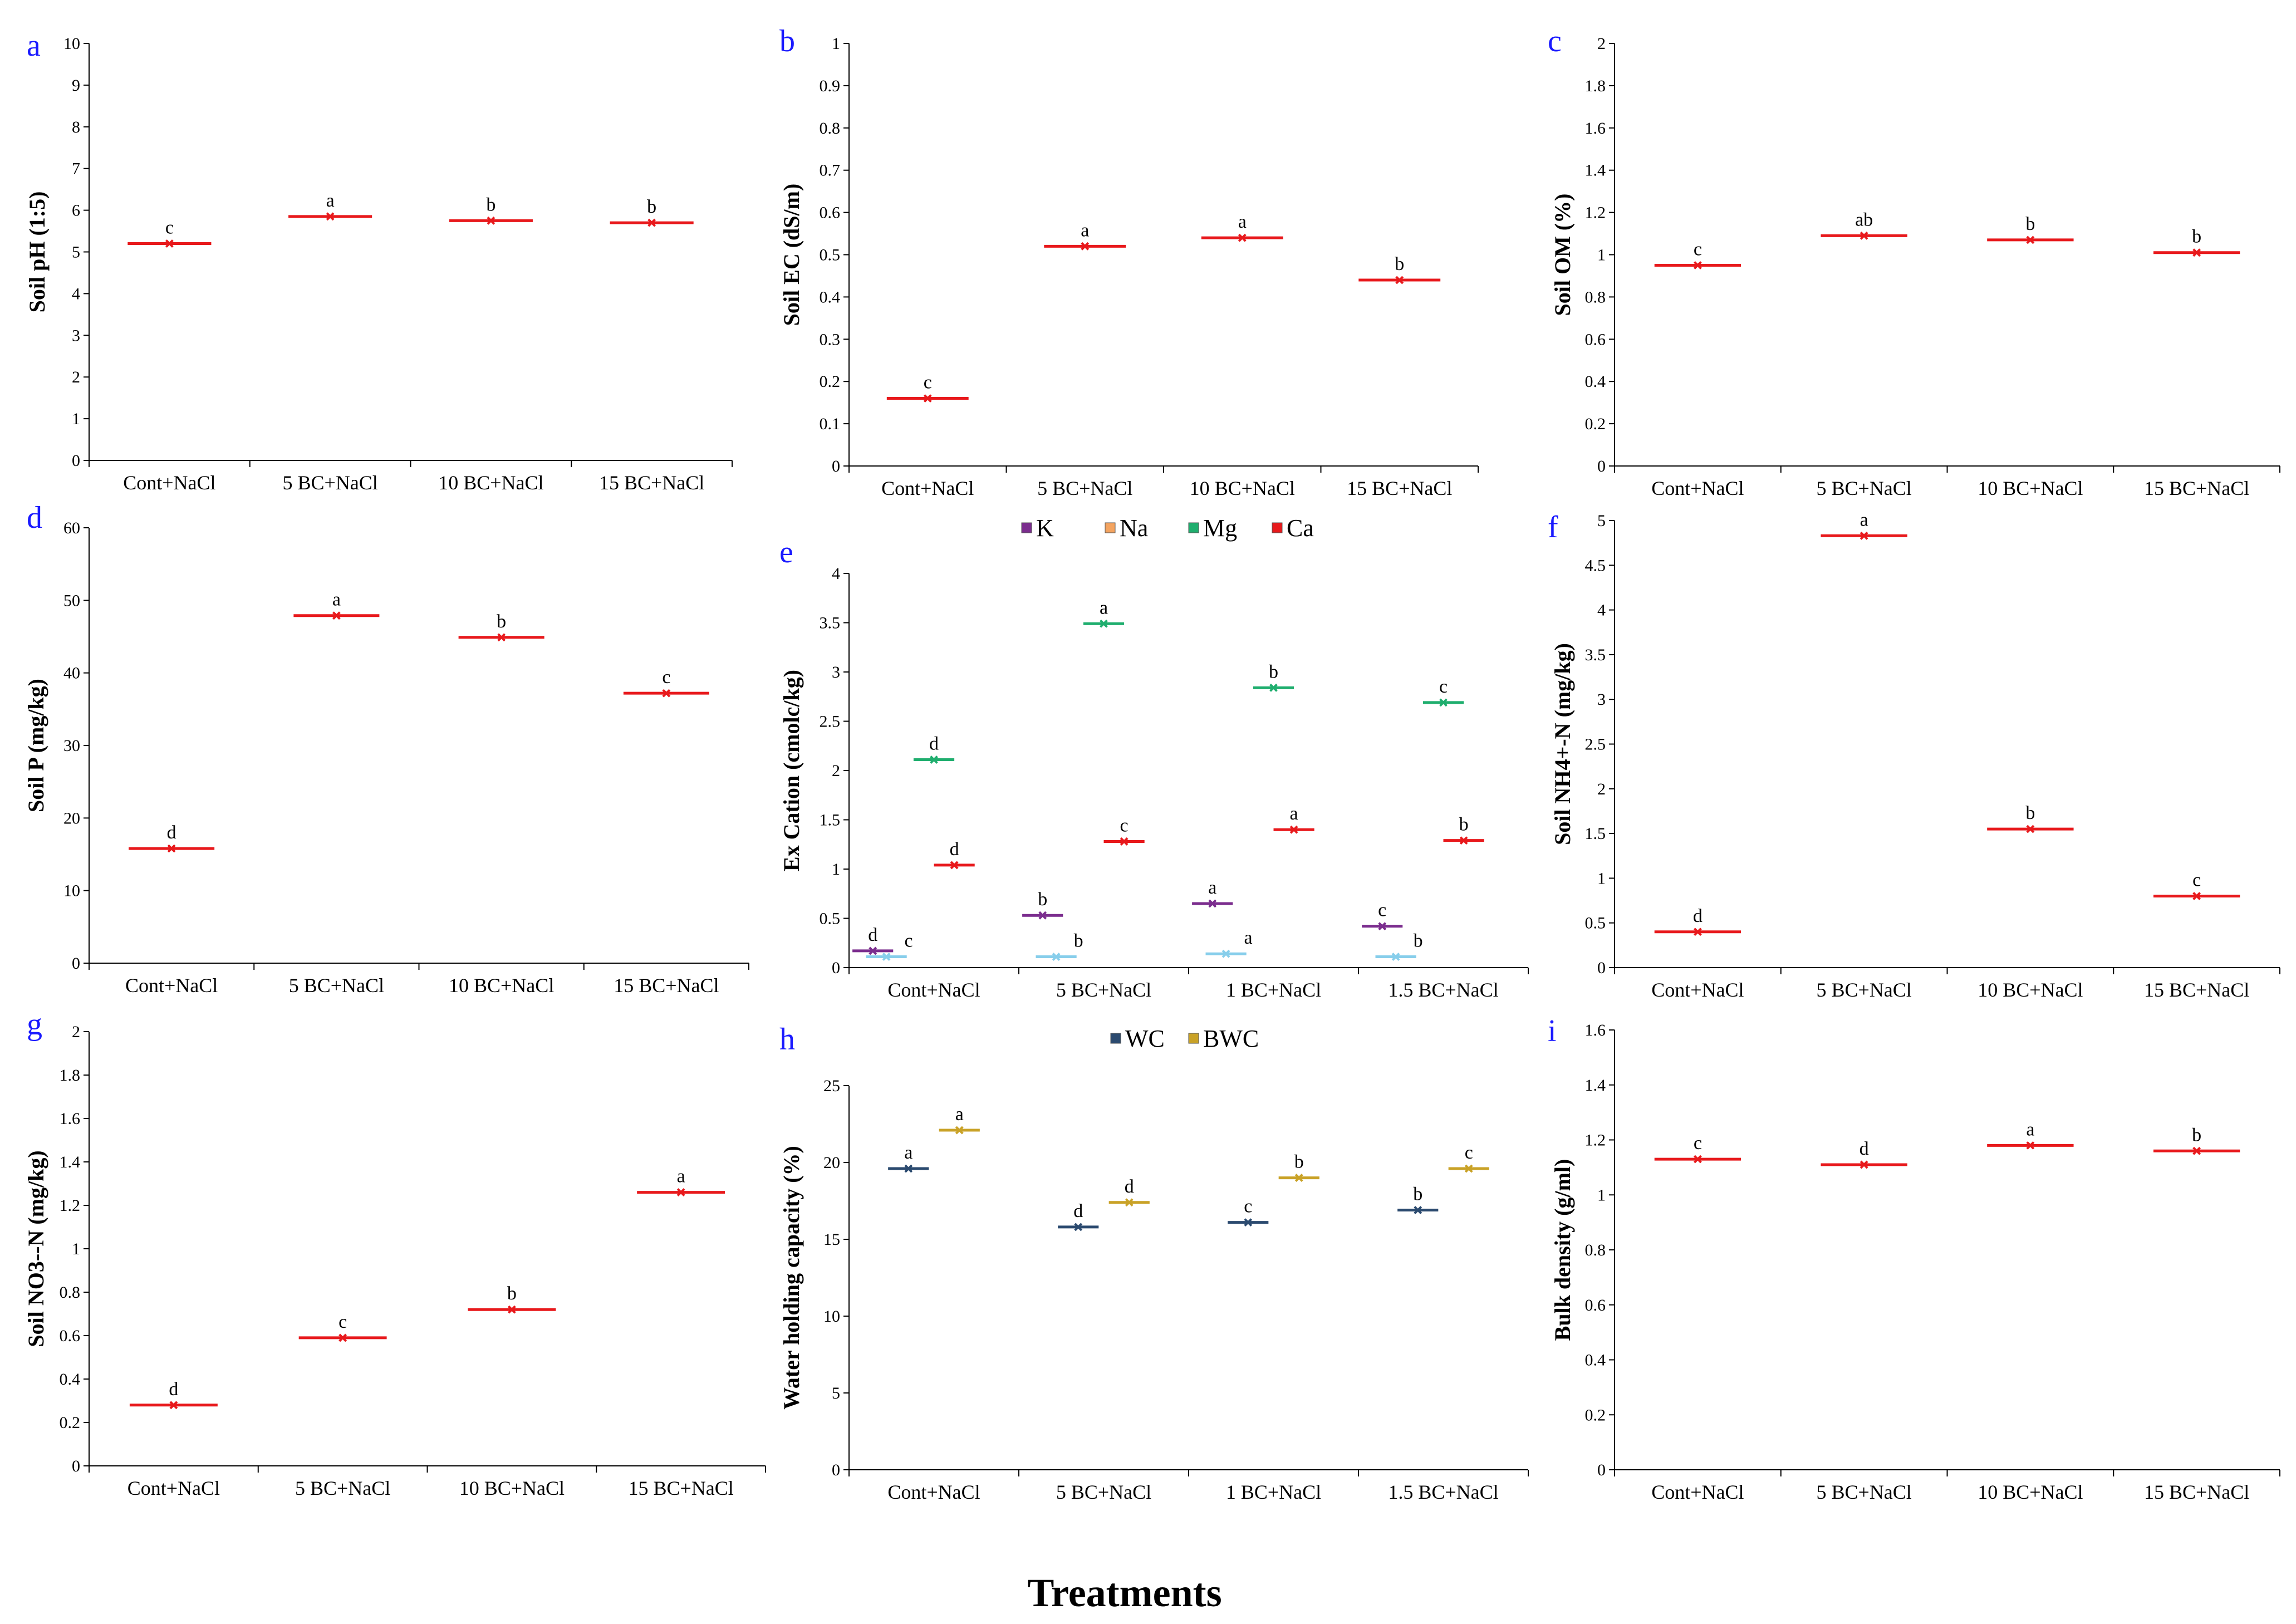 Image resolution: width=2296 pixels, height=1624 pixels. Describe the element at coordinates (1562, 255) in the screenshot. I see `y-axis-title: Soil OM (%)` at that location.